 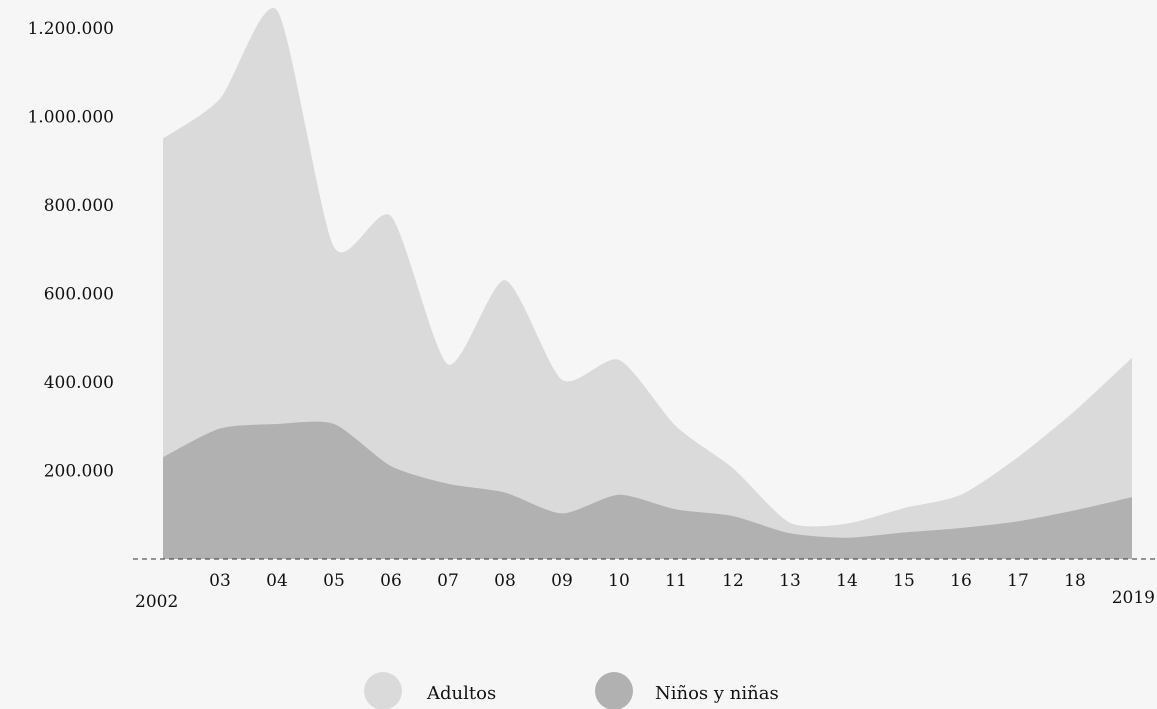 What do you see at coordinates (619, 581) in the screenshot?
I see `x-tick-label: 10` at bounding box center [619, 581].